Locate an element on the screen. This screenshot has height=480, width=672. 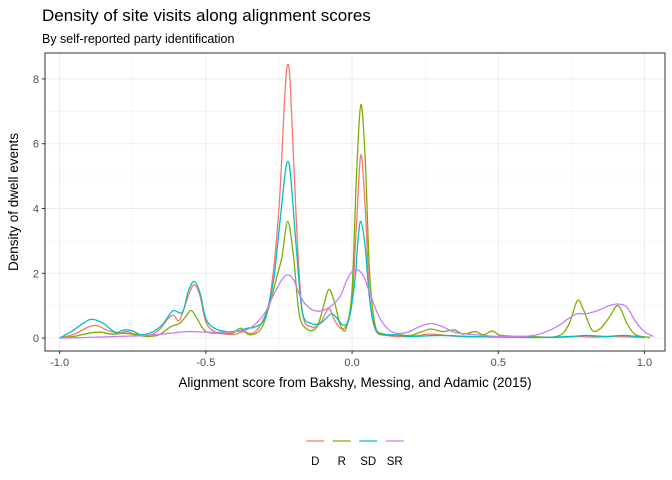
density-line-sr is located at coordinates (356, 304).